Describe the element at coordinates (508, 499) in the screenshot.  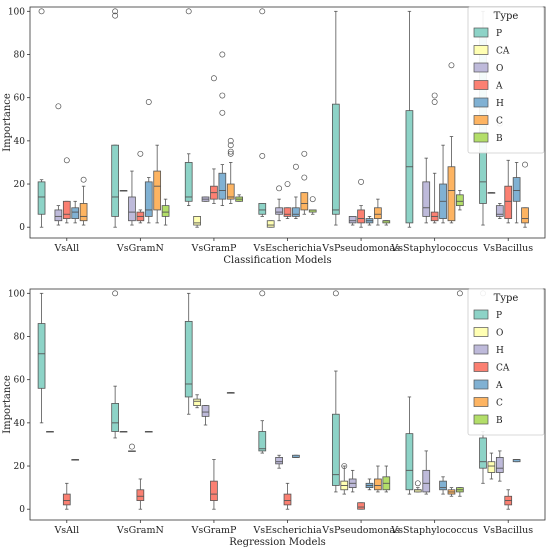
I see `box-CA-VsBacillus` at that location.